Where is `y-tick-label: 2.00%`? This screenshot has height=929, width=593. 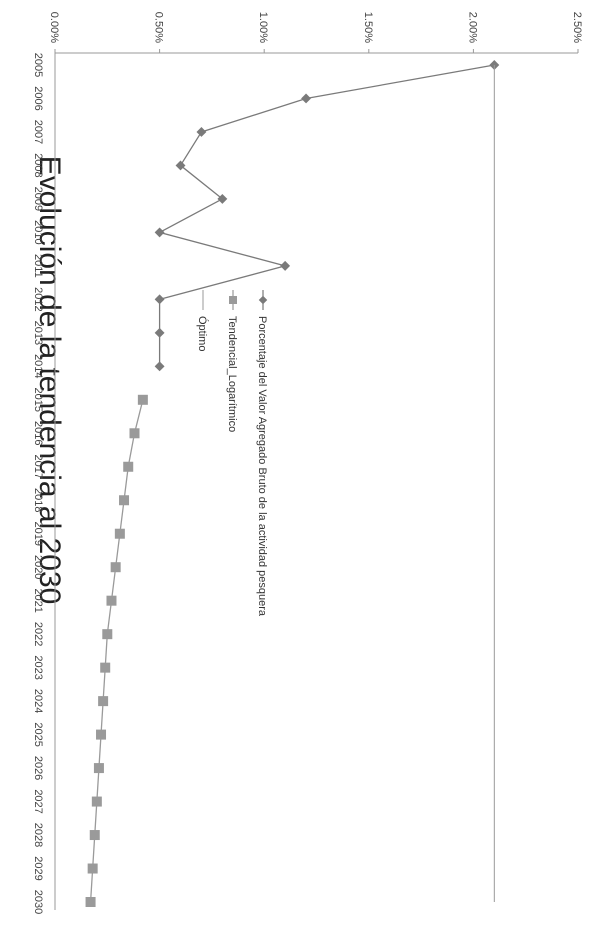 y-tick-label: 2.00% is located at coordinates (472, 27).